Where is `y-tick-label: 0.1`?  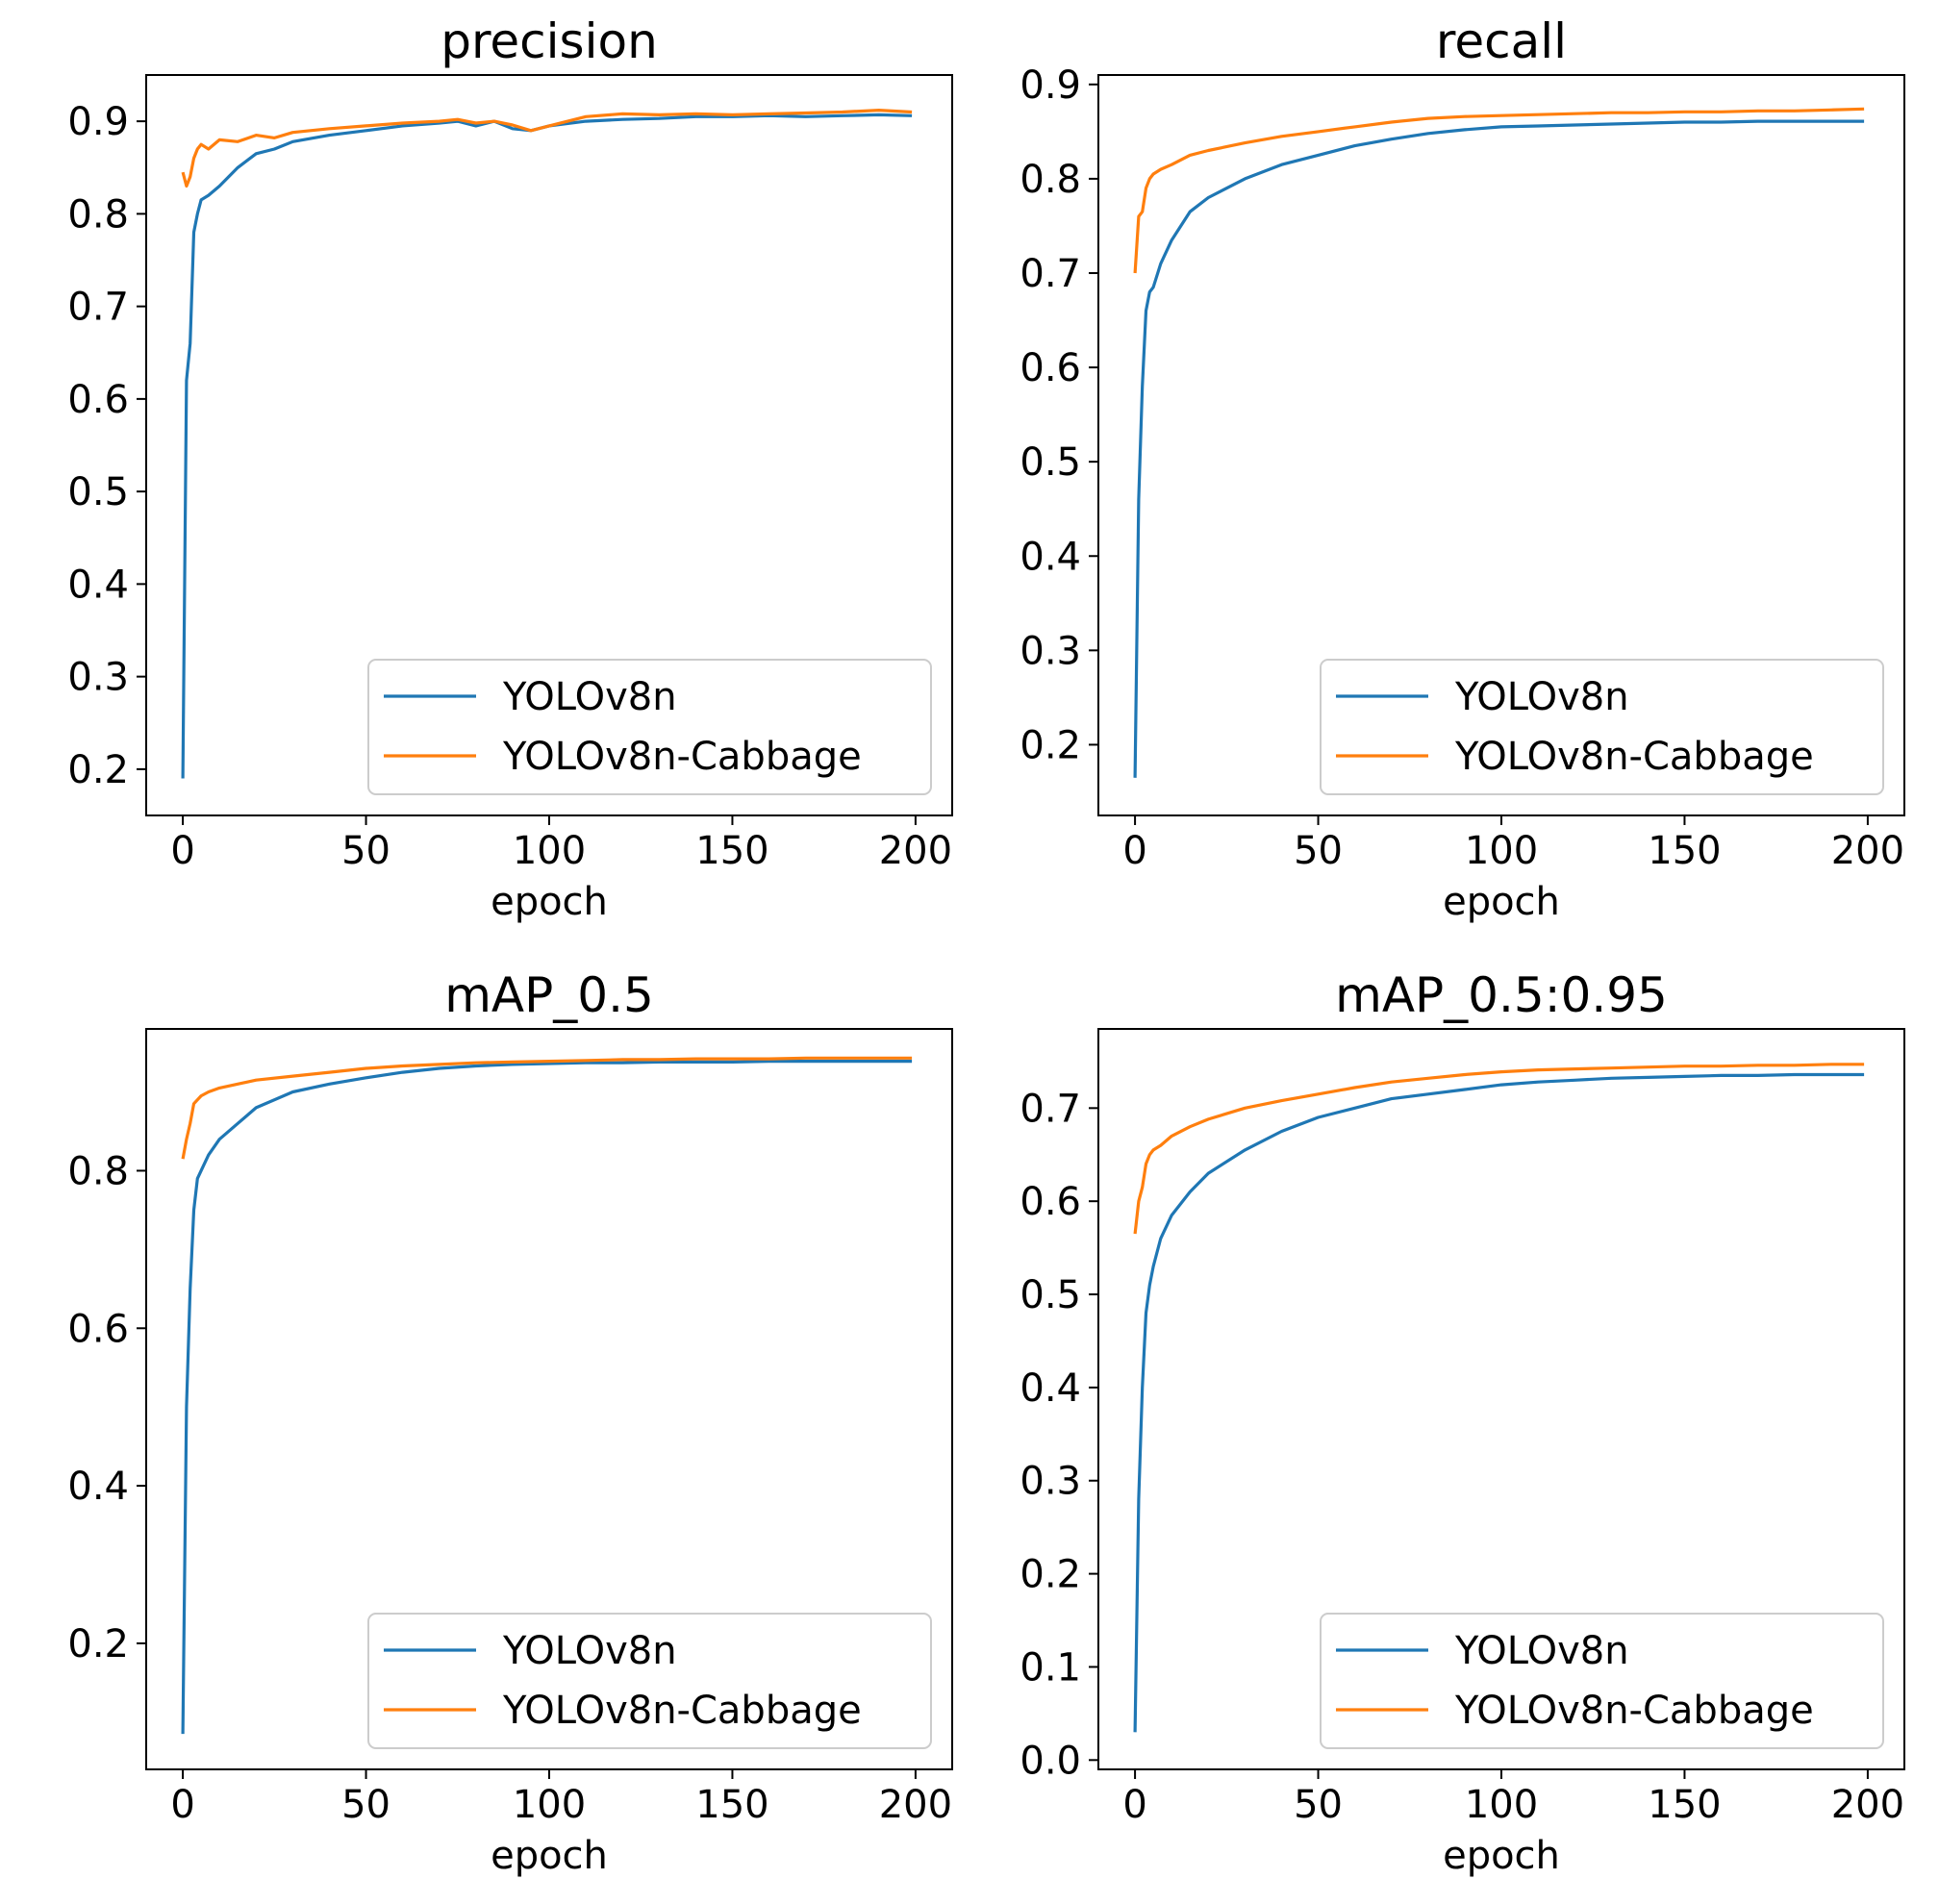
y-tick-label: 0.1 is located at coordinates (1050, 1667).